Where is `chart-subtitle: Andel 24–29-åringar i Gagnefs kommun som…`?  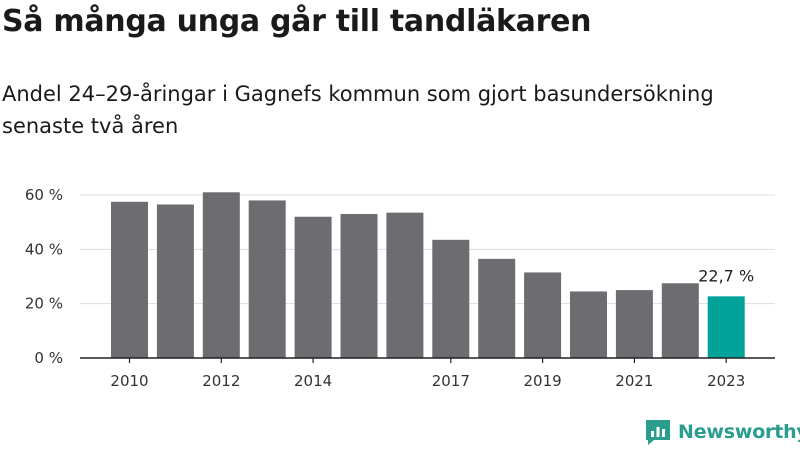
chart-subtitle: Andel 24–29-åringar i Gagnefs kommun som… is located at coordinates (358, 110).